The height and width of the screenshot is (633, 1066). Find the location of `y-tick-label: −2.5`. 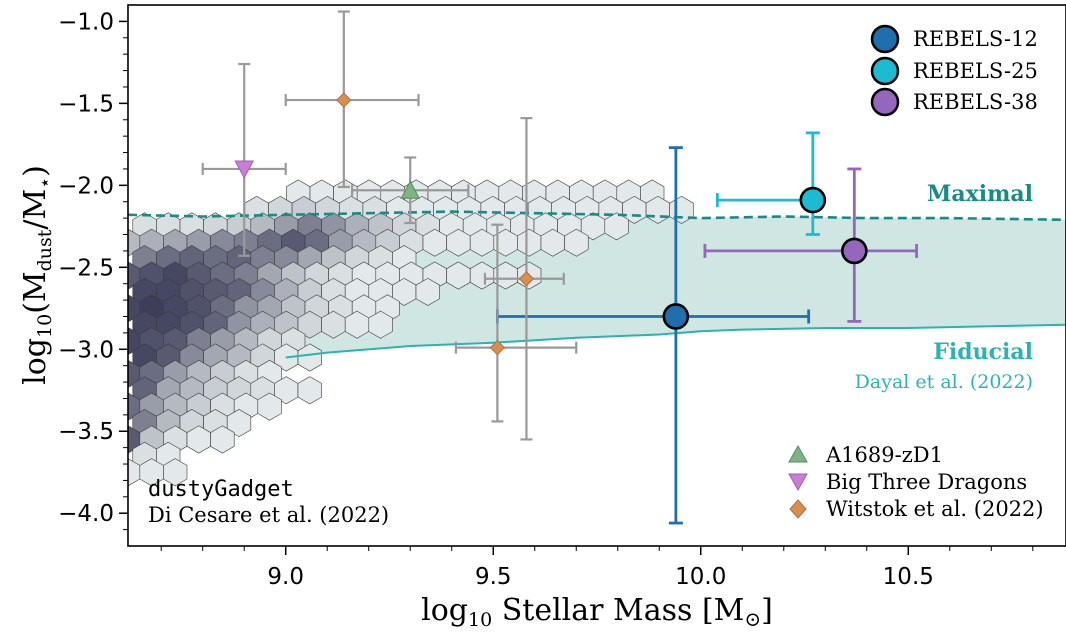

y-tick-label: −2.5 is located at coordinates (86, 268).